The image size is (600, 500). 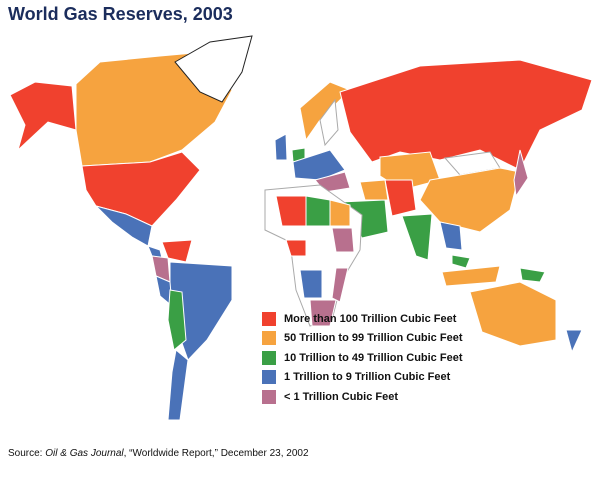 I want to click on greenland, so click(x=213, y=69).